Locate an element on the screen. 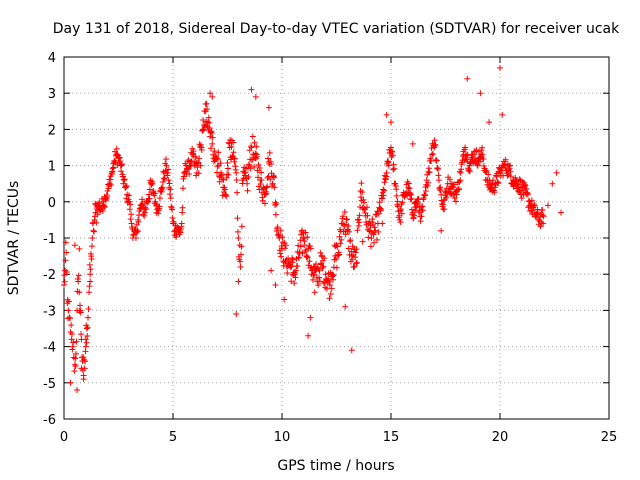 This screenshot has height=480, width=640. x-tick-label: 25 is located at coordinates (609, 437).